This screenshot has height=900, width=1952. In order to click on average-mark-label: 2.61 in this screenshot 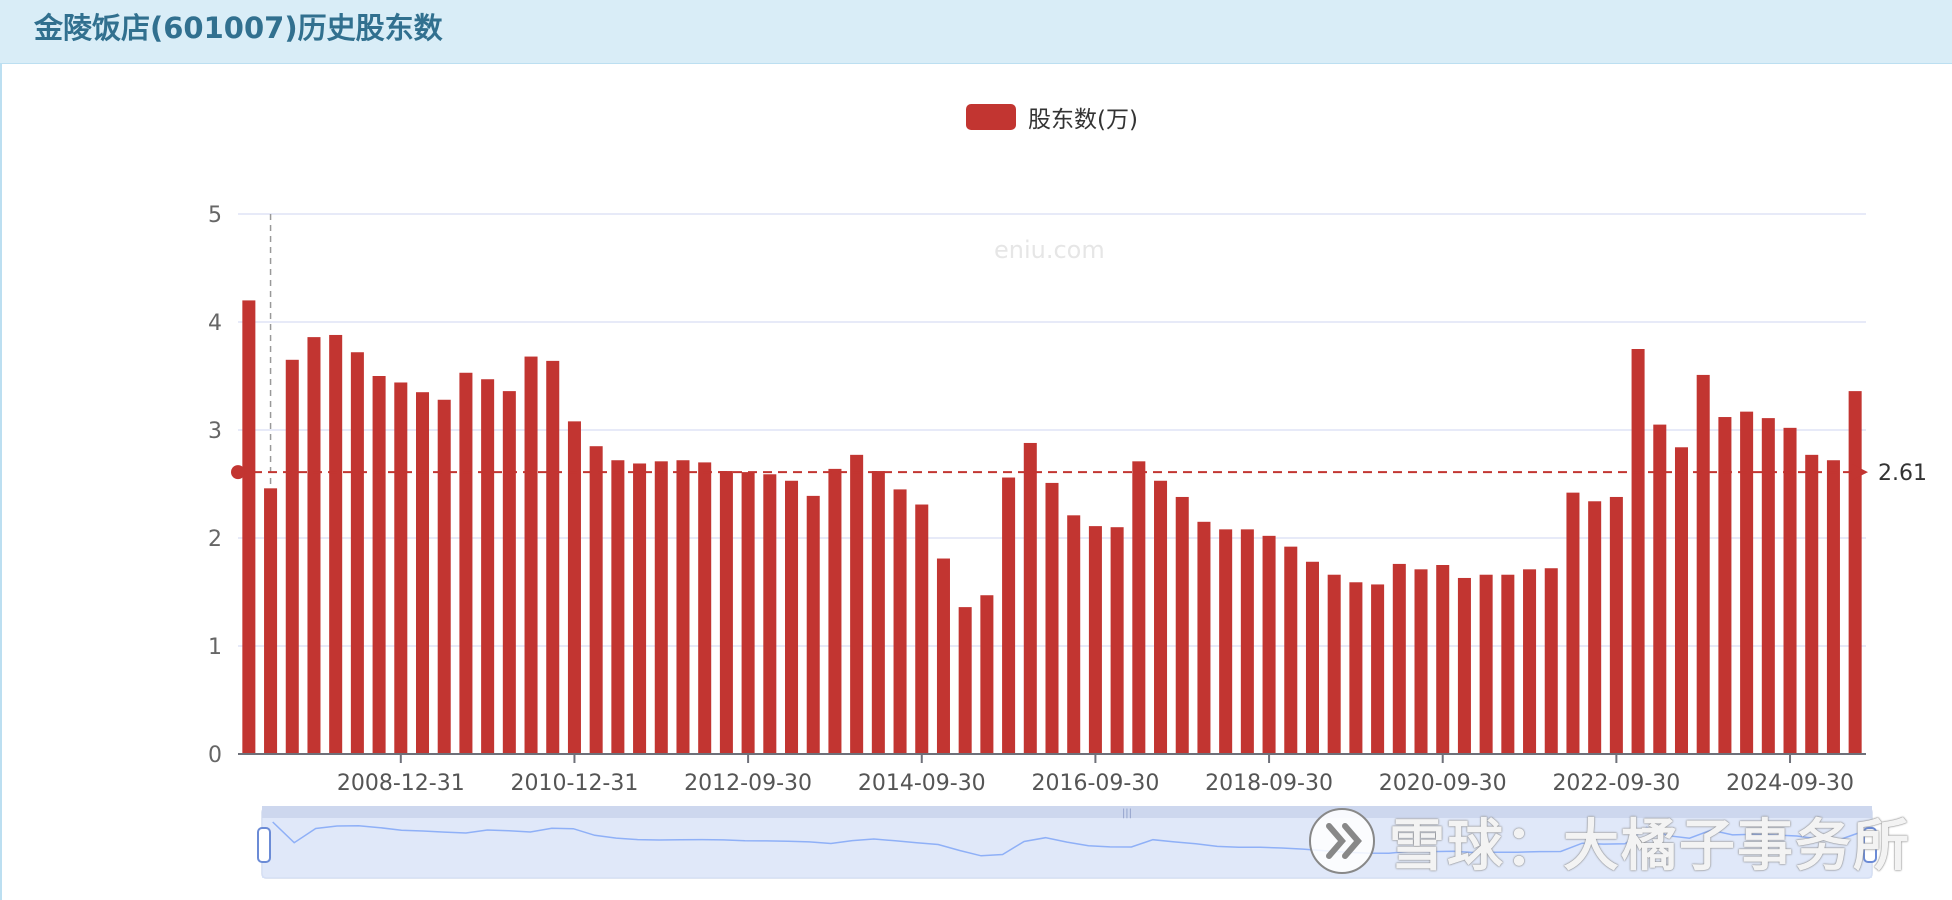, I will do `click(1902, 473)`.